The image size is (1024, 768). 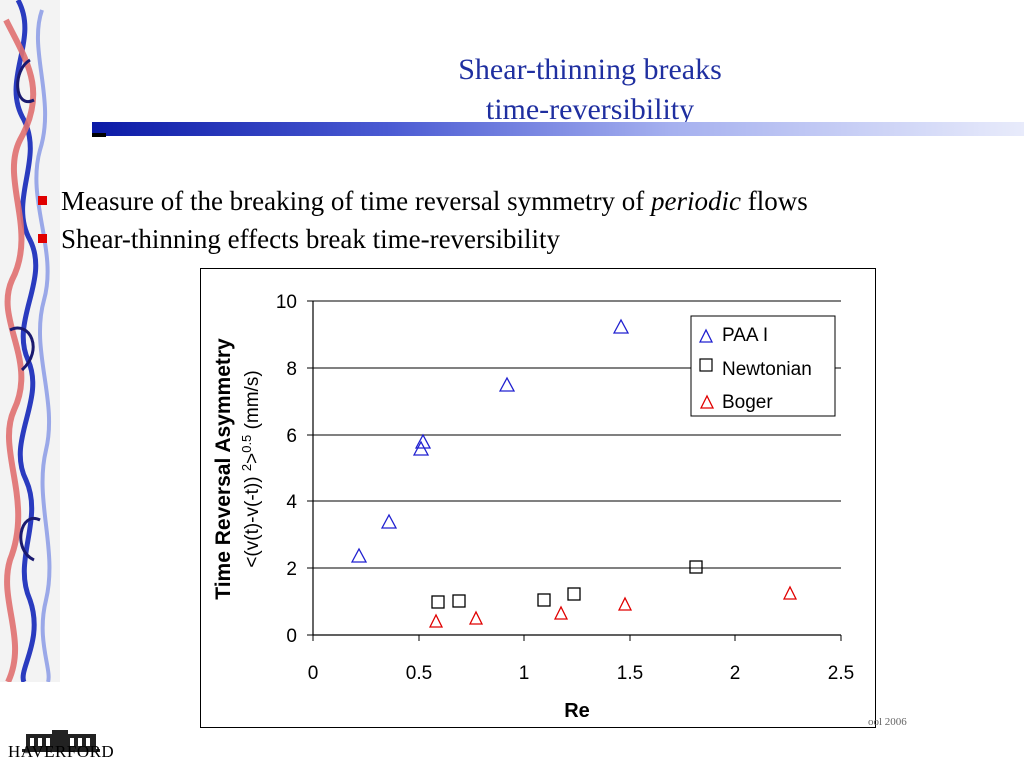 What do you see at coordinates (291, 569) in the screenshot?
I see `y-tick-label: 2` at bounding box center [291, 569].